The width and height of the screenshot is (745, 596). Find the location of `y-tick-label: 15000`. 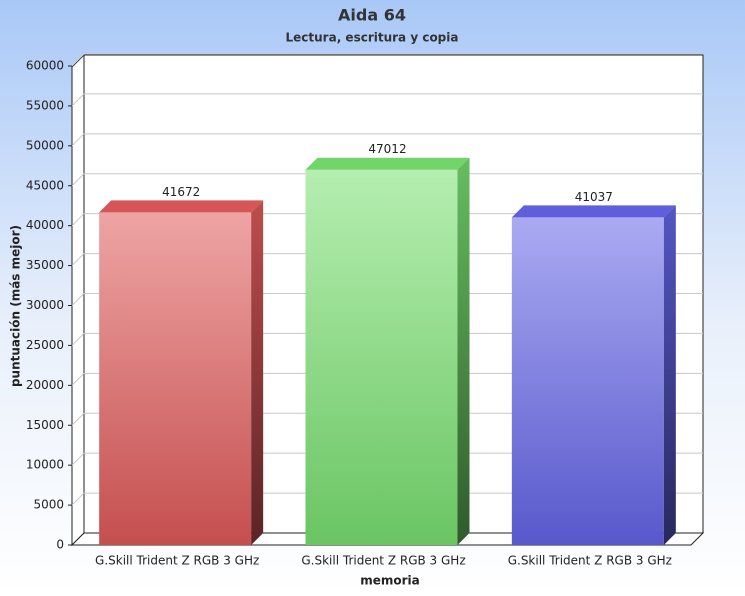

y-tick-label: 15000 is located at coordinates (45, 425).